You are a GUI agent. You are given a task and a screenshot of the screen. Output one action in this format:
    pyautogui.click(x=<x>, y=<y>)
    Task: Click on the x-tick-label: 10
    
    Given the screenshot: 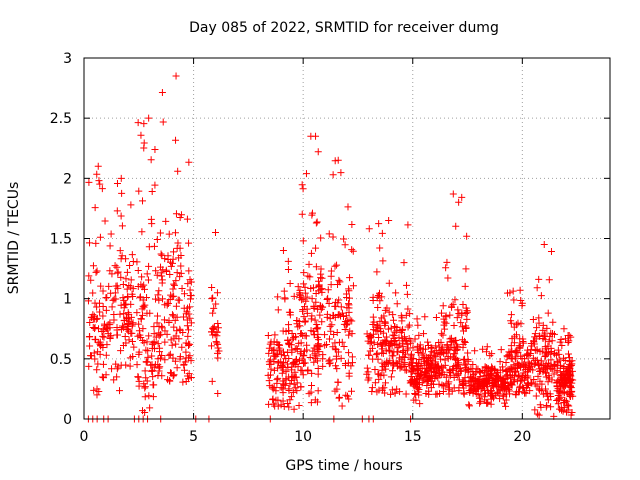 What is the action you would take?
    pyautogui.click(x=303, y=437)
    